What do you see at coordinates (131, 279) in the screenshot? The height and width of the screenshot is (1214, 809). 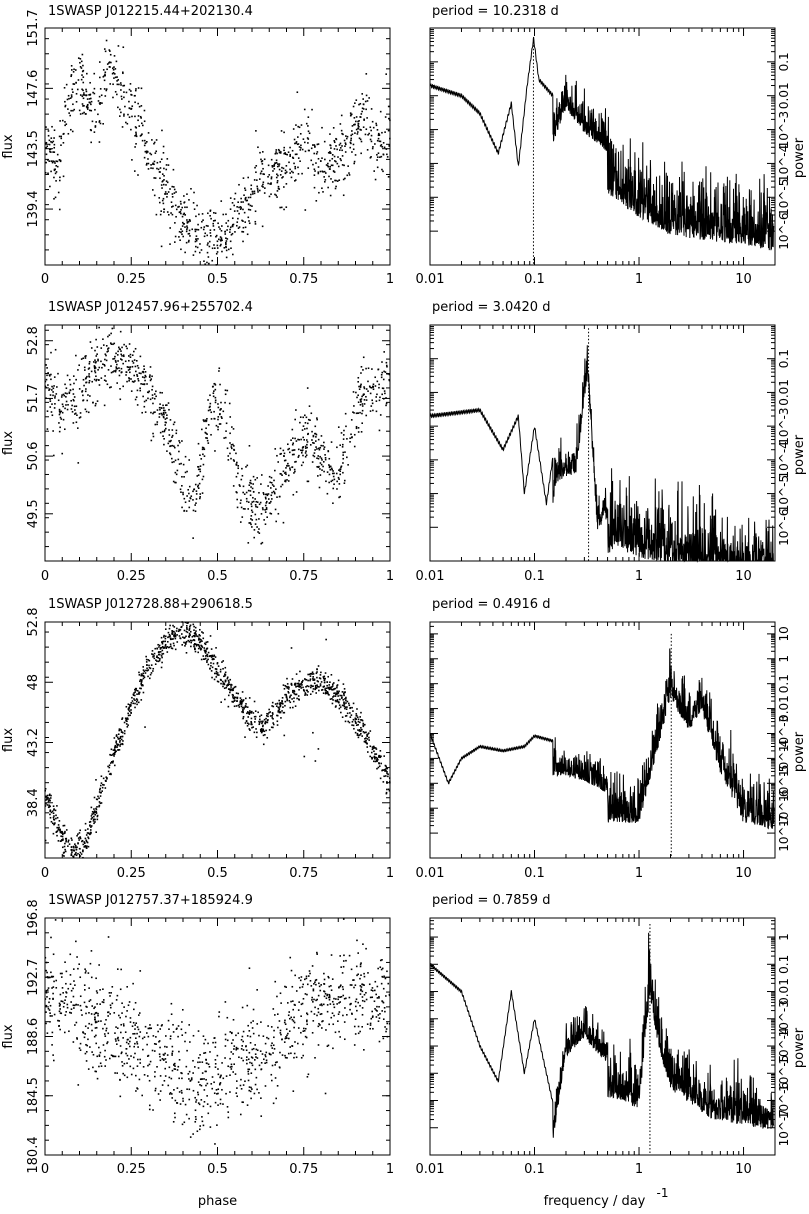 I see `x-tick-label: 0.25` at bounding box center [131, 279].